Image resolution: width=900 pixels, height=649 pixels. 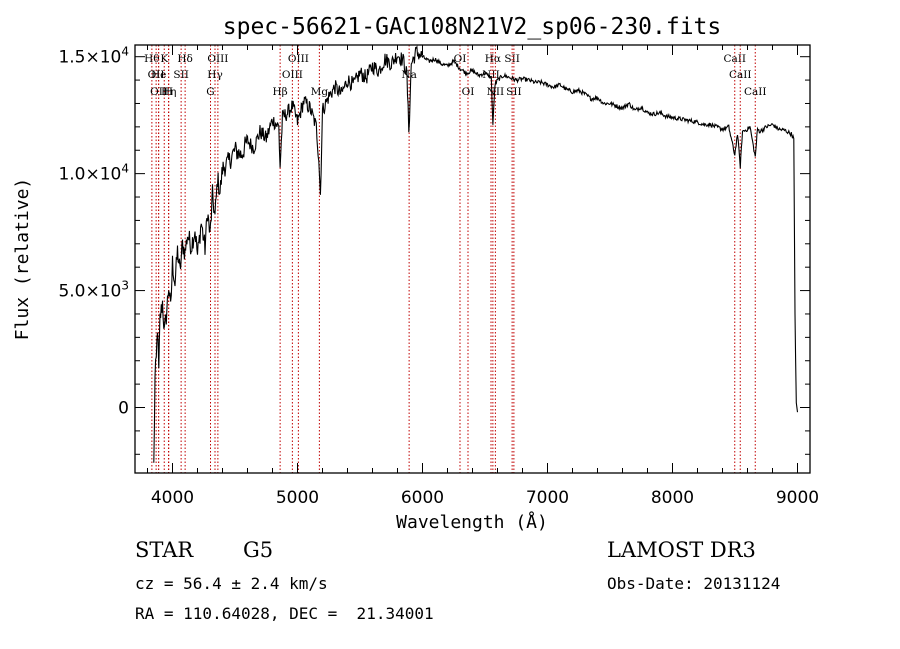 What do you see at coordinates (93, 56) in the screenshot?
I see `y-tick-label: 1.5×10⁴` at bounding box center [93, 56].